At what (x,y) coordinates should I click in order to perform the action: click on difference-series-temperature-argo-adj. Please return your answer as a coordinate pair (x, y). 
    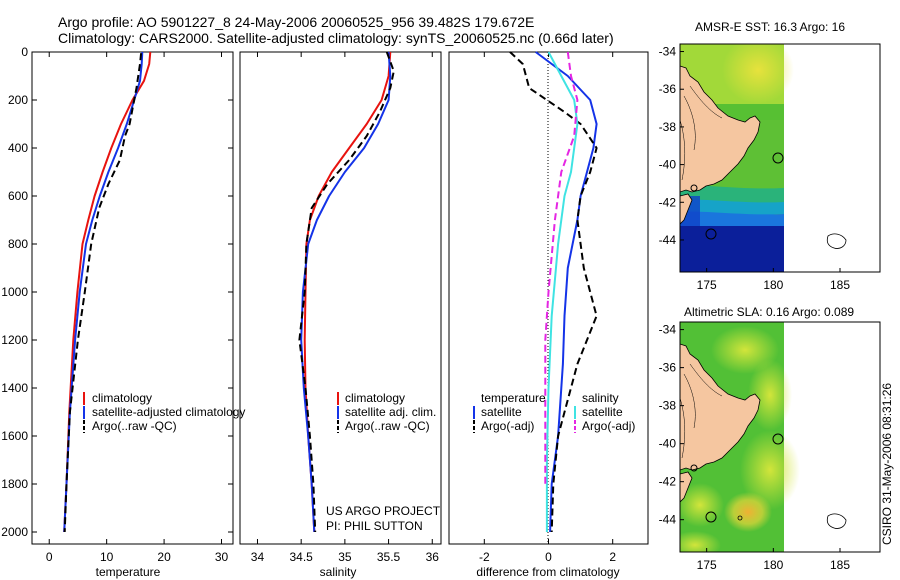
    Looking at the image, I should click on (553, 292).